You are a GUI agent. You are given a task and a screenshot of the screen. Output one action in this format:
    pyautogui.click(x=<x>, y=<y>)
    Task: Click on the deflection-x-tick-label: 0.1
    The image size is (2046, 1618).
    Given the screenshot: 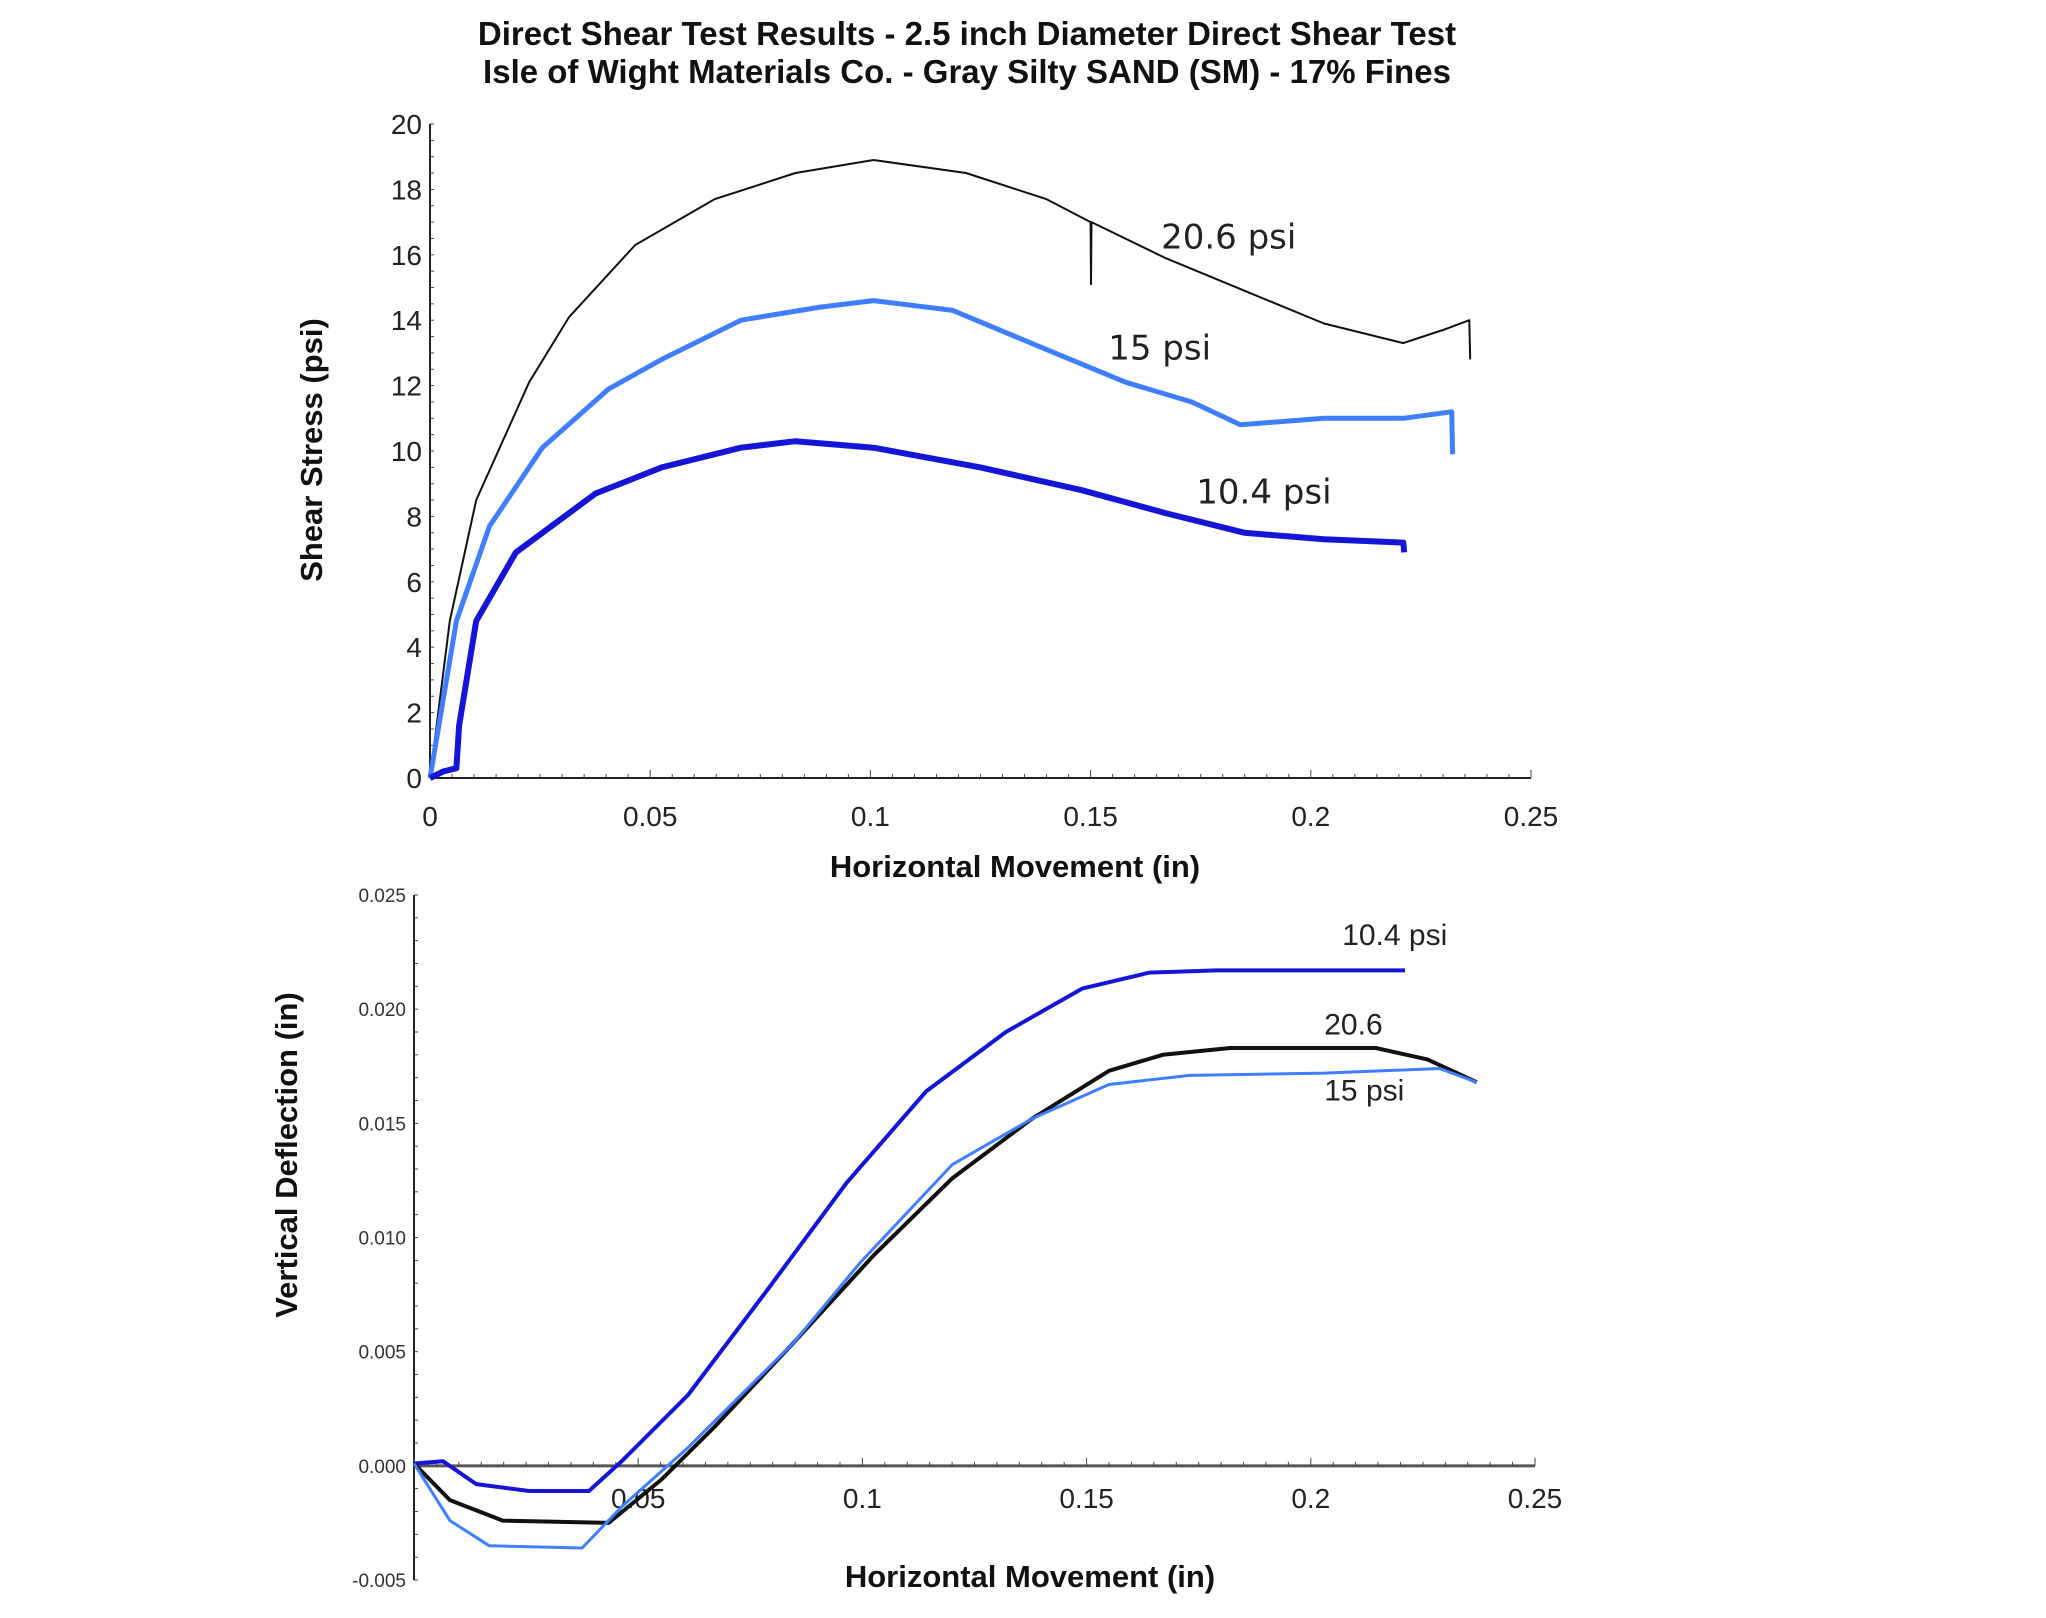 What is the action you would take?
    pyautogui.click(x=862, y=1498)
    